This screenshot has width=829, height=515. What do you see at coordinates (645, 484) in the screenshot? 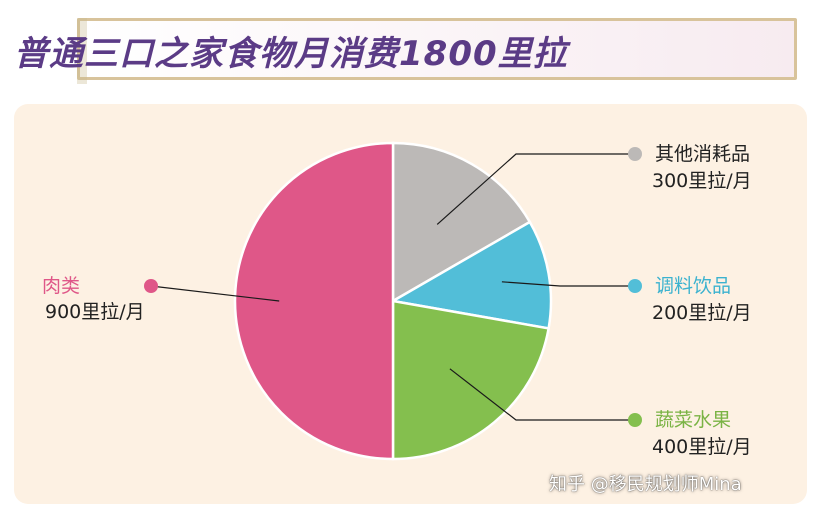
I see `watermark: 知乎 @移民规划师Mina` at bounding box center [645, 484].